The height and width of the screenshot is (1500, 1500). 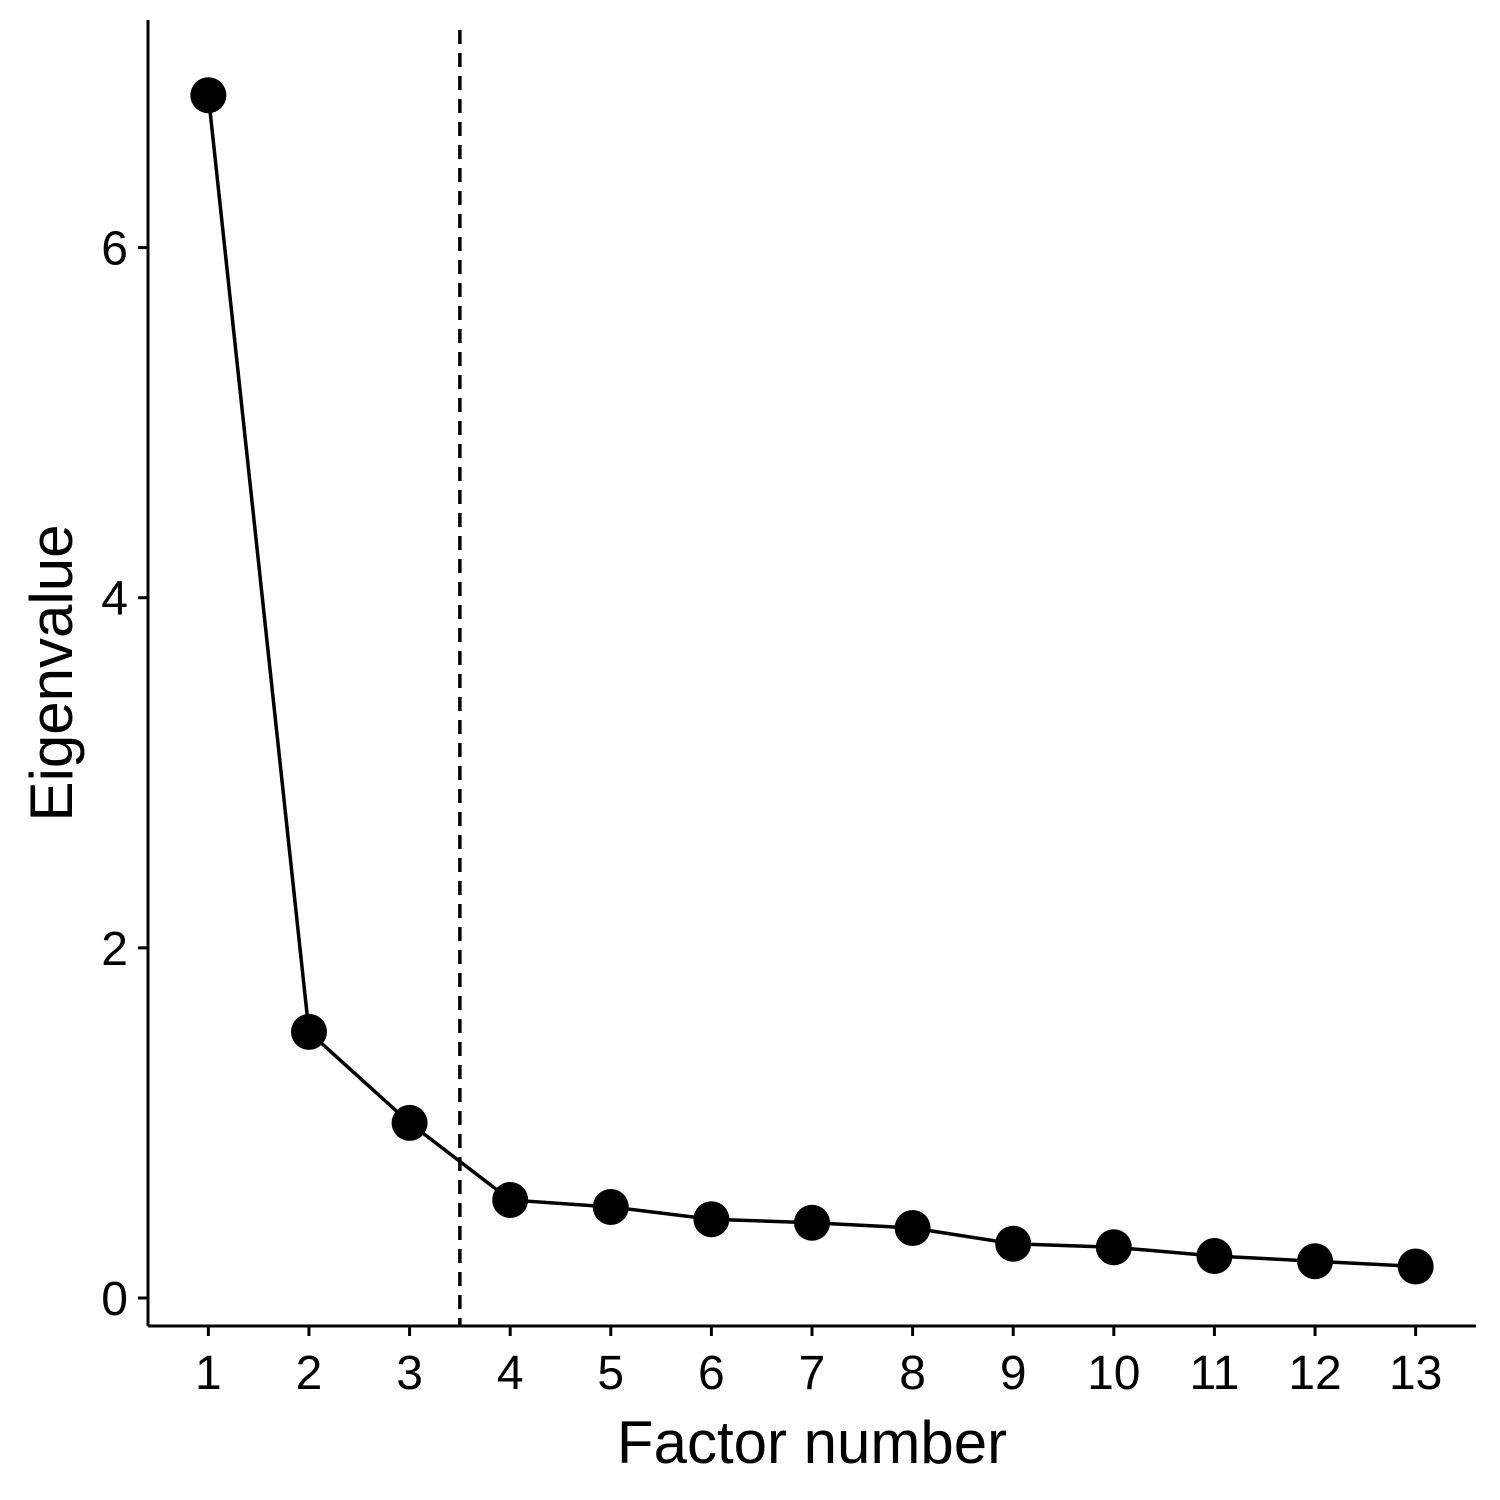 What do you see at coordinates (309, 1373) in the screenshot?
I see `x-tick-label: 2` at bounding box center [309, 1373].